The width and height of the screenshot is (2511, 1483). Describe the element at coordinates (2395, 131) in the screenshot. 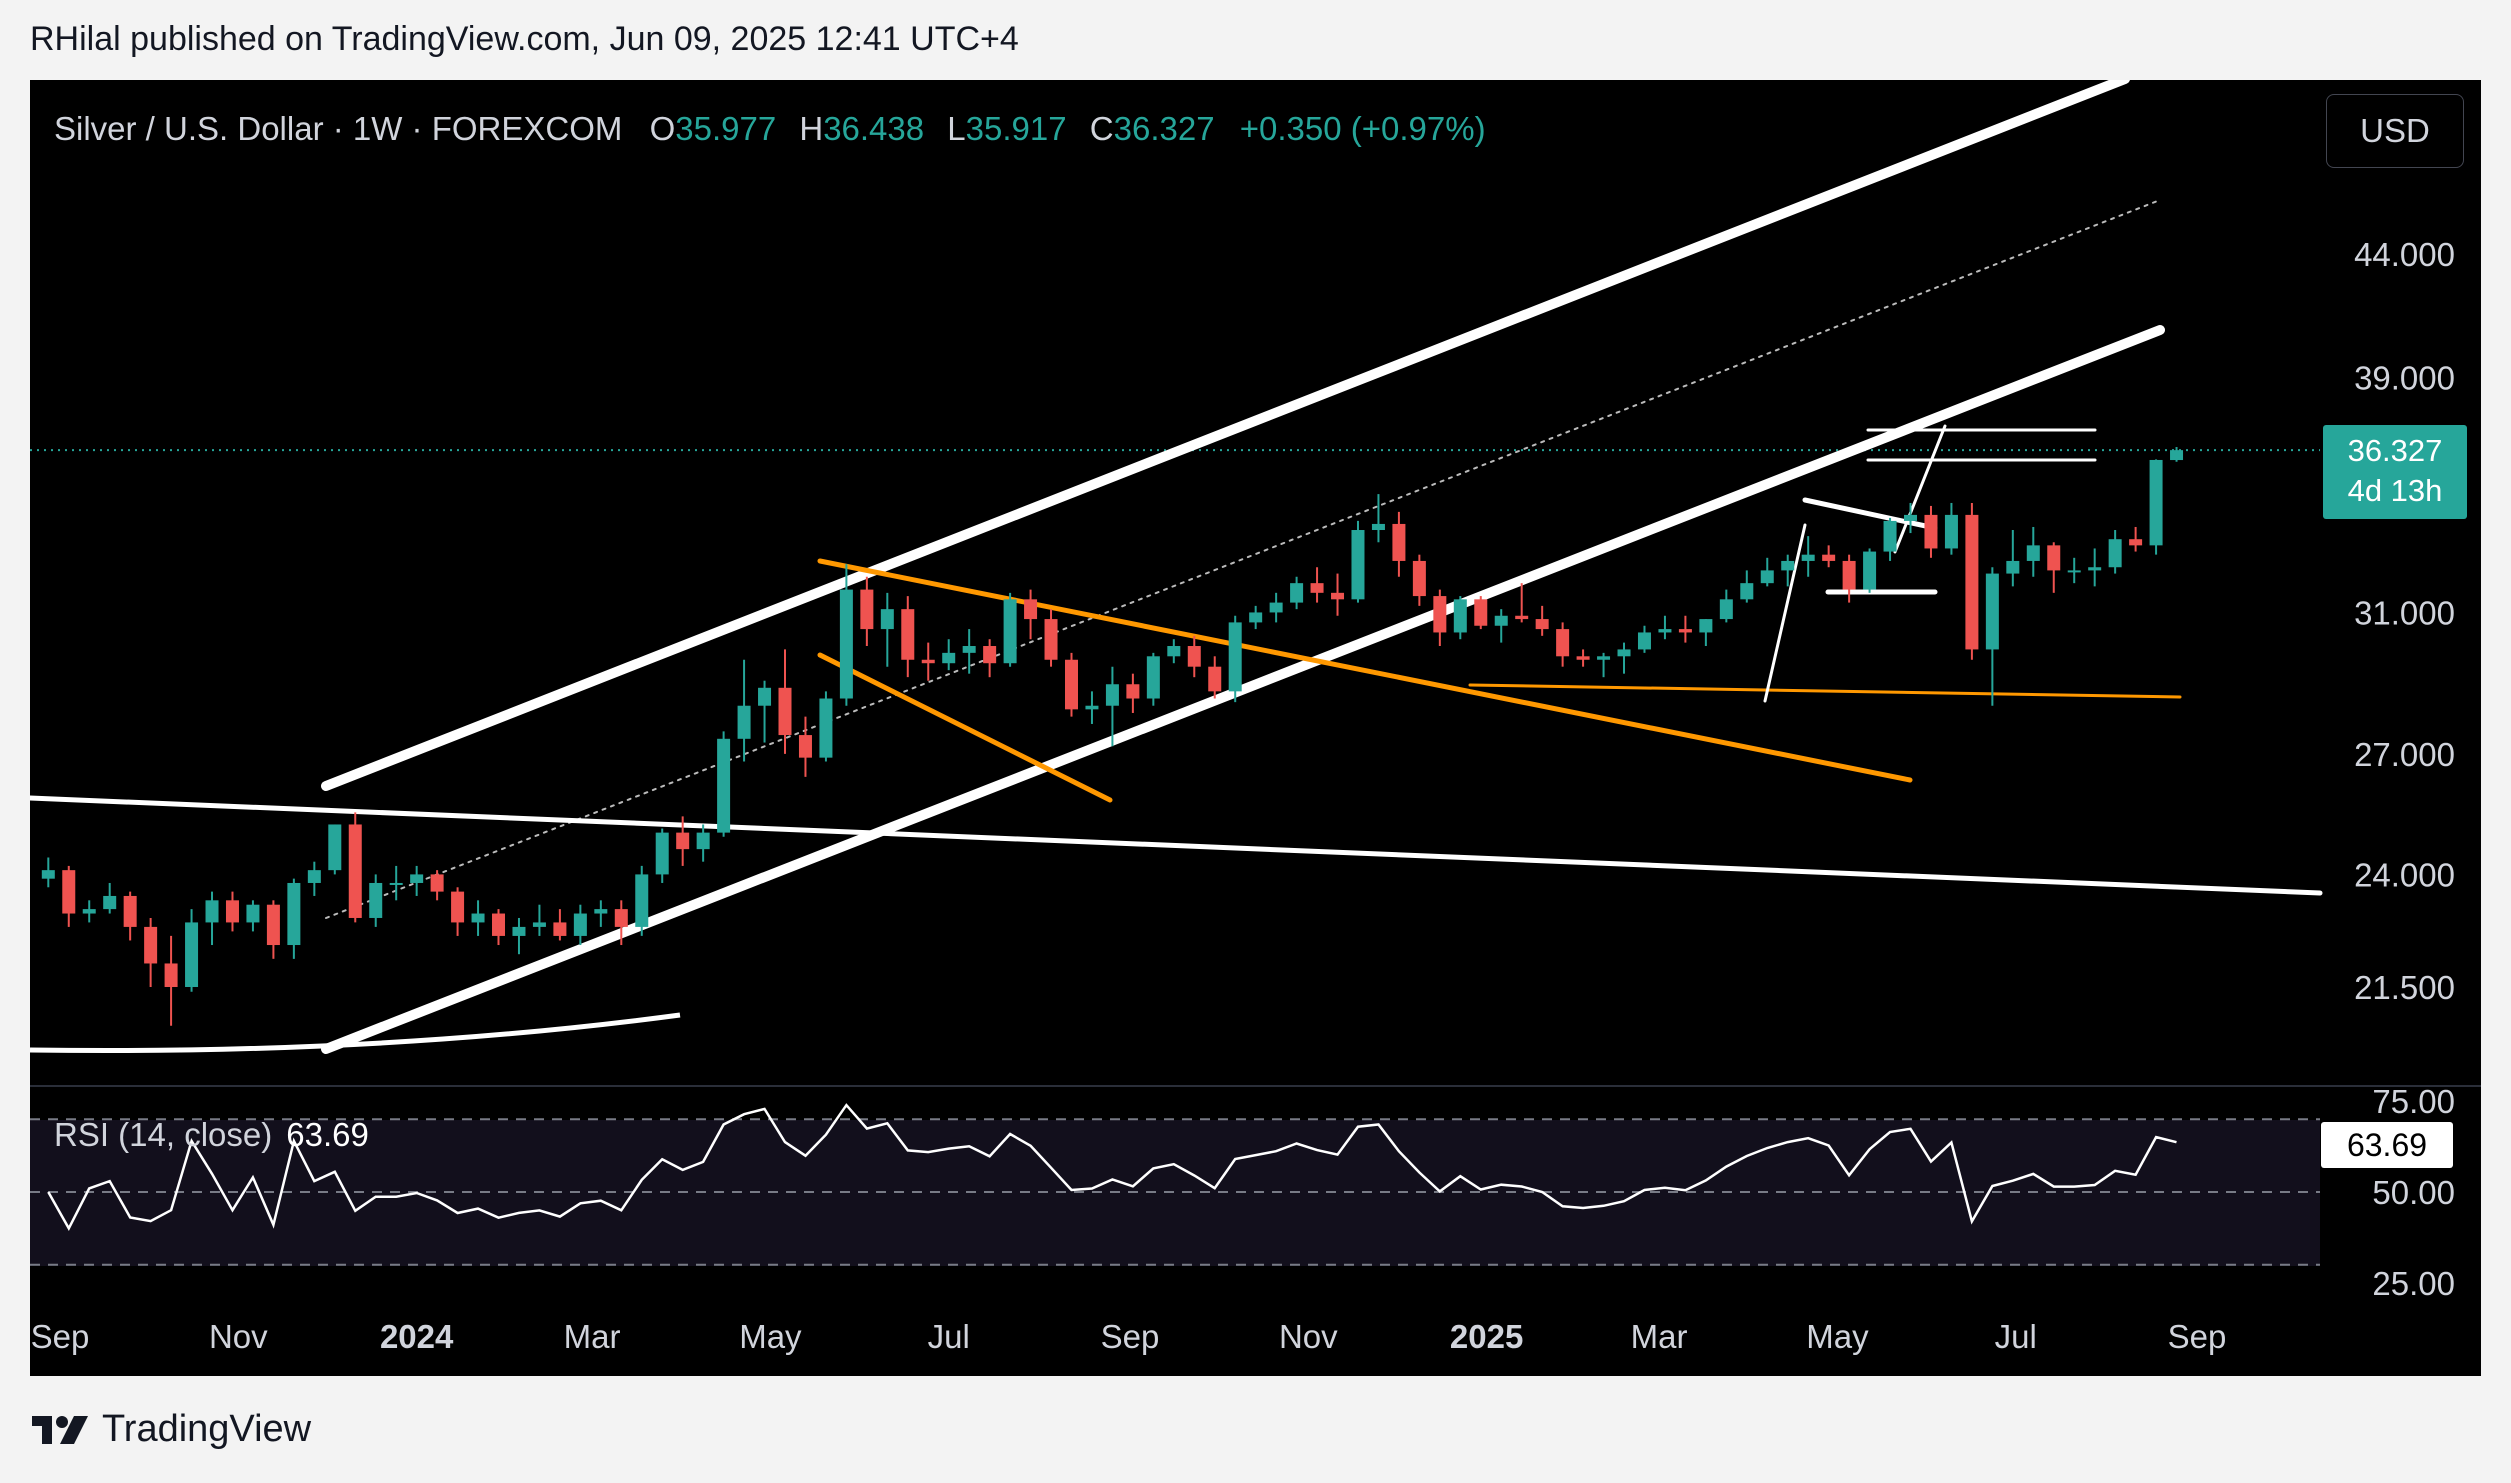

I see `currency-button: USD` at that location.